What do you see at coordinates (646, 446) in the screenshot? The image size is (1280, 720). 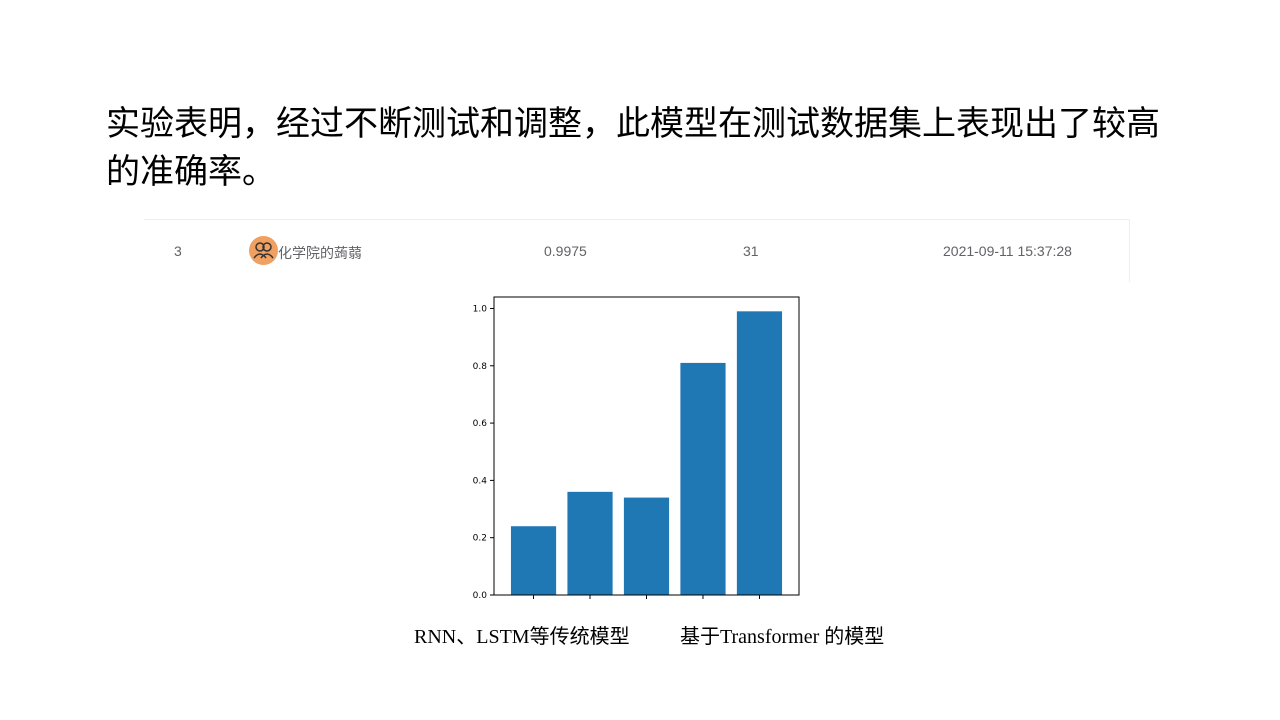 I see `plot-frame` at bounding box center [646, 446].